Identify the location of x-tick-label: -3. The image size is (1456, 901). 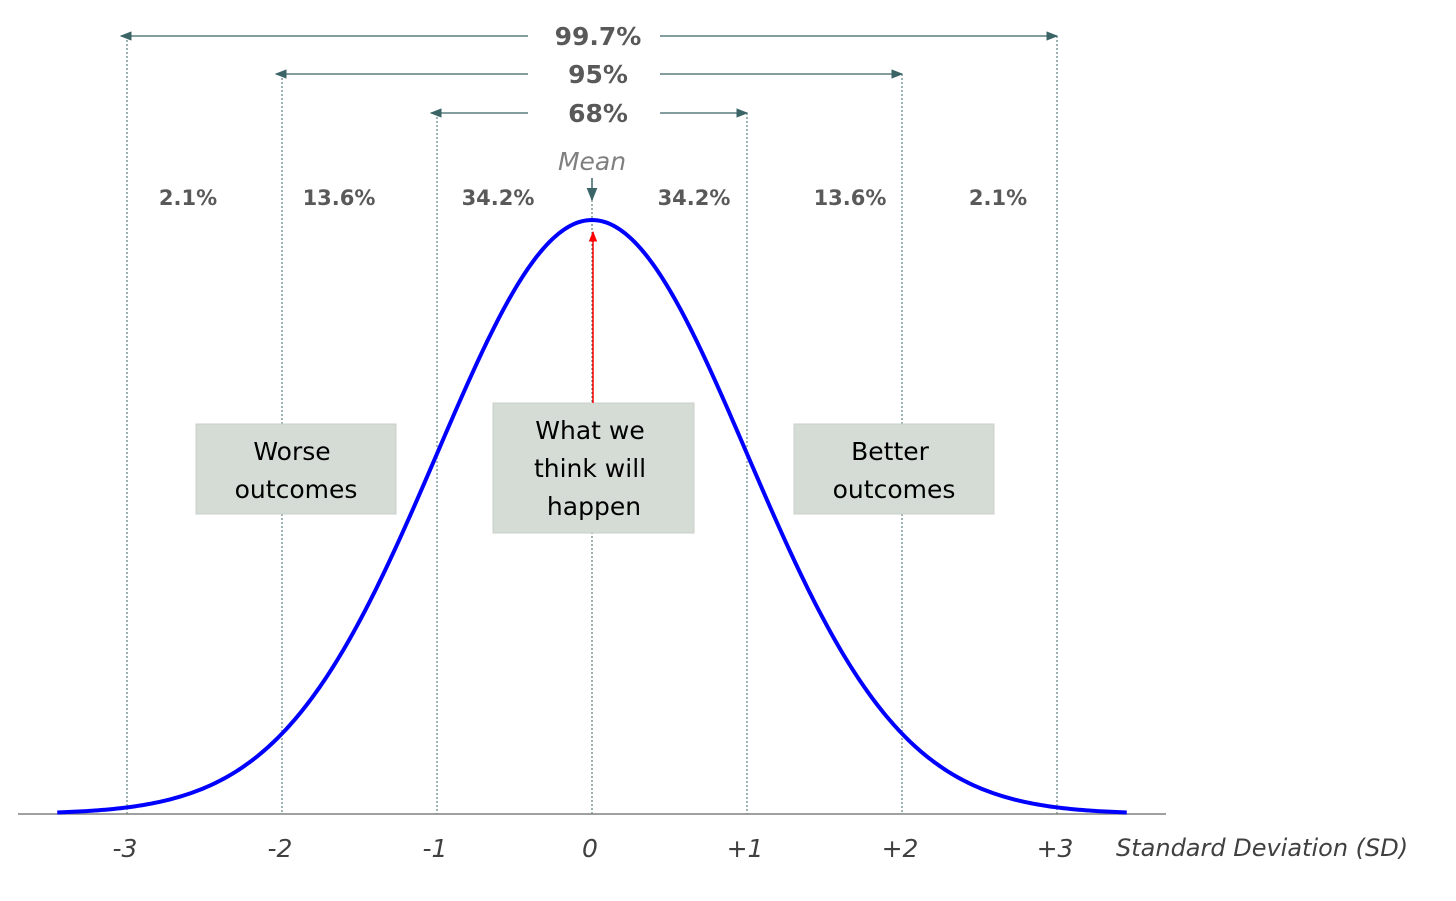
(125, 848).